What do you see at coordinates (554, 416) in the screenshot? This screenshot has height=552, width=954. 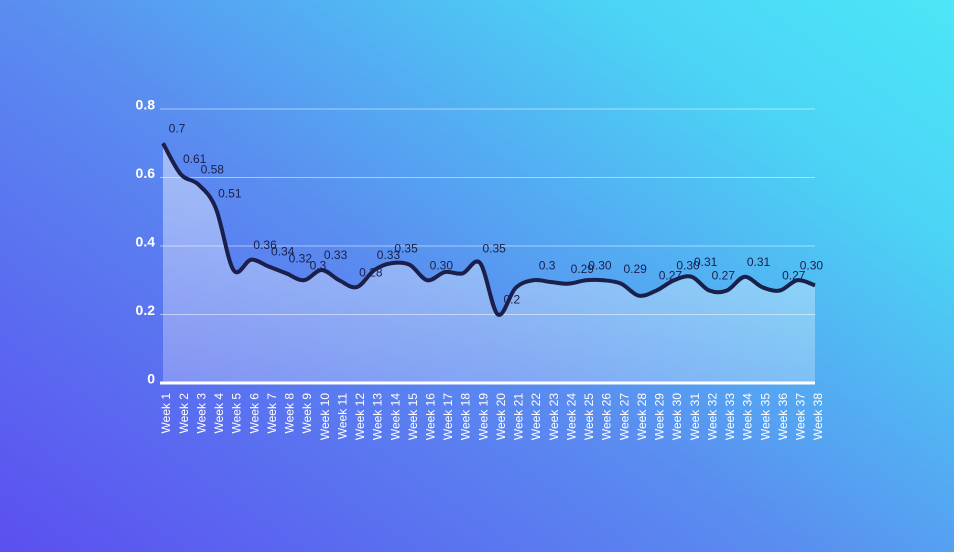 I see `x-tick-label: Week 23` at bounding box center [554, 416].